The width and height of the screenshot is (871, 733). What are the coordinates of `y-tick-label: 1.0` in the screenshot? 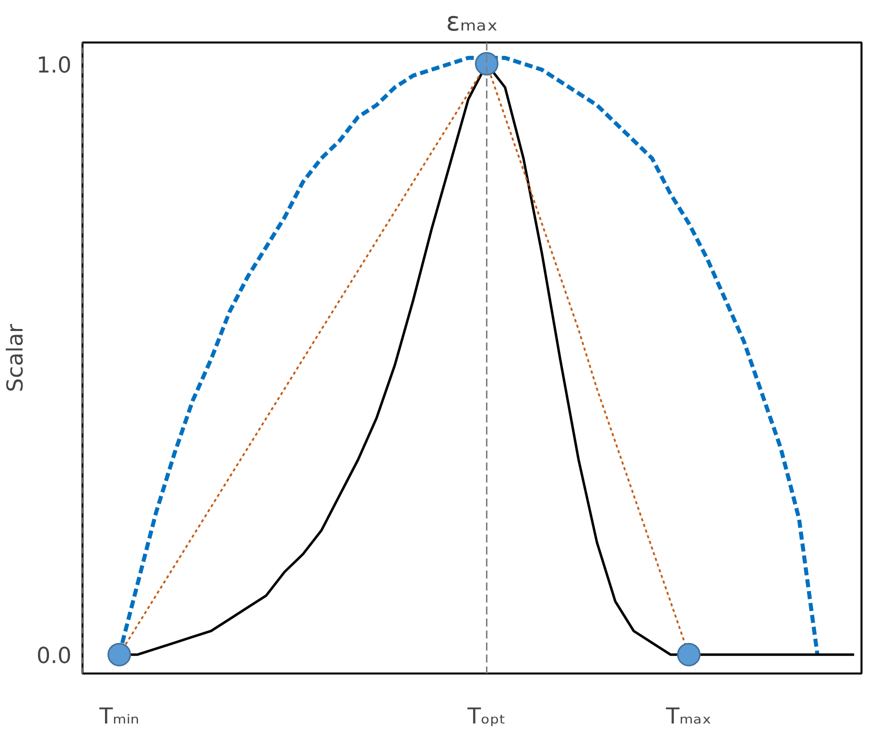 It's located at (54, 65).